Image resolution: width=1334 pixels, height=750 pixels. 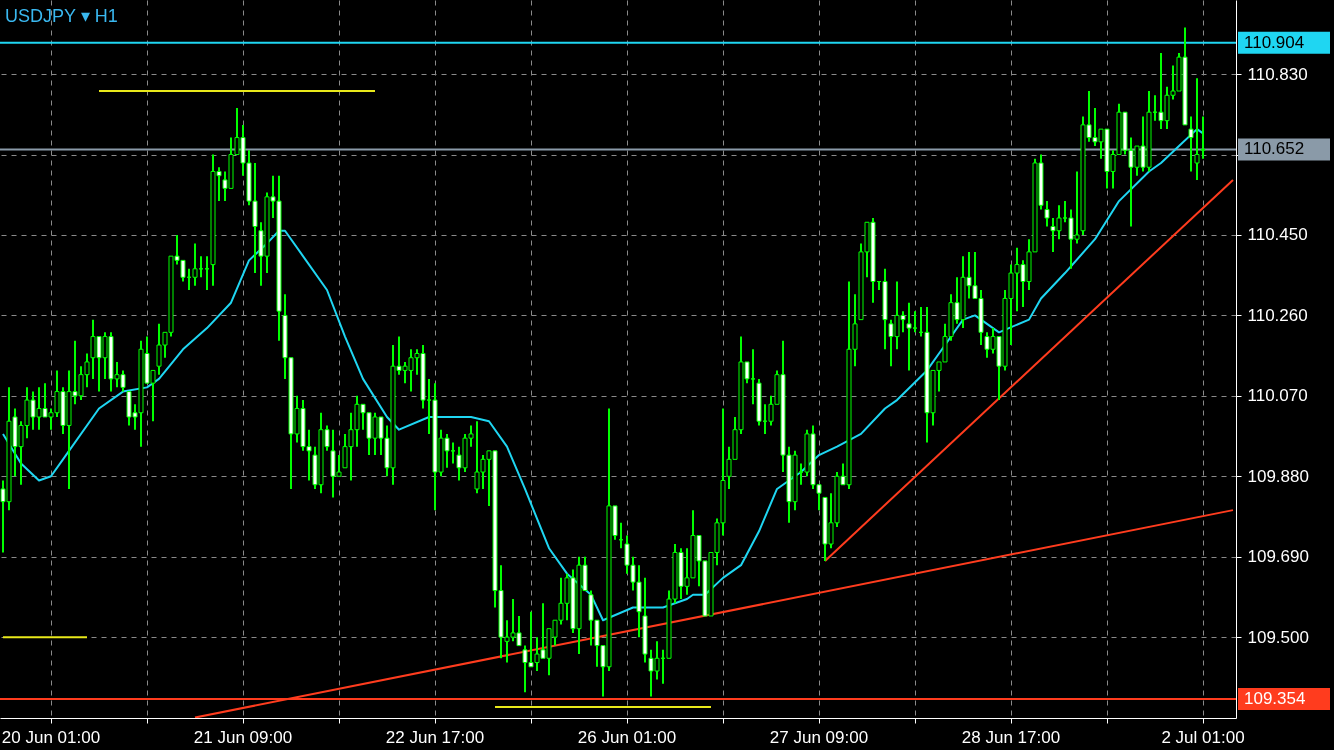 I want to click on ref-line-label: 109.354, so click(x=1275, y=698).